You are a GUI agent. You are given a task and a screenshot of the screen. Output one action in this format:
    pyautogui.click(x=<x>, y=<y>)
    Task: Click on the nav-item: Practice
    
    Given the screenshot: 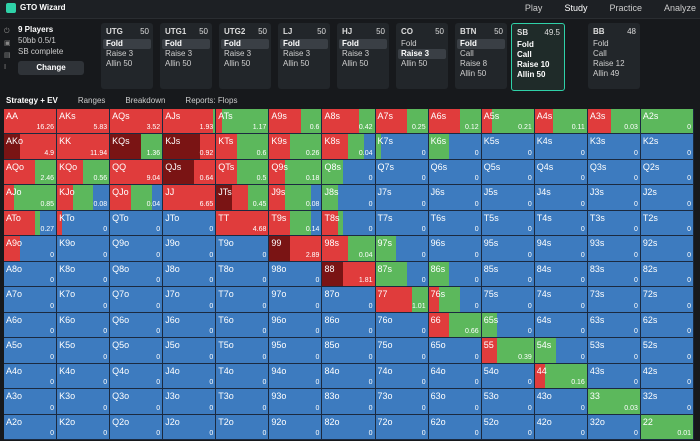 What is the action you would take?
    pyautogui.click(x=625, y=8)
    